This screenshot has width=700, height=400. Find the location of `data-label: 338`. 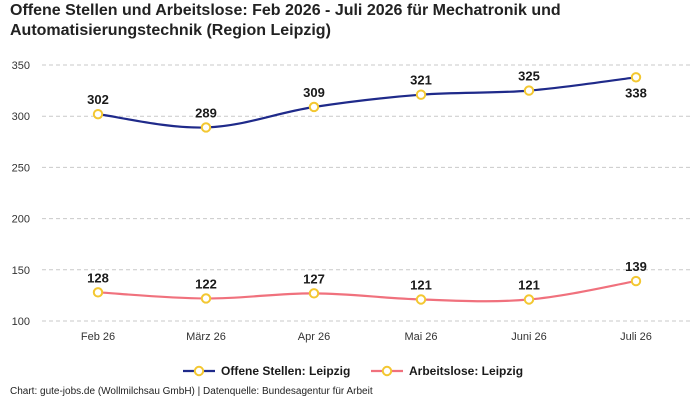

data-label: 338 is located at coordinates (636, 92).